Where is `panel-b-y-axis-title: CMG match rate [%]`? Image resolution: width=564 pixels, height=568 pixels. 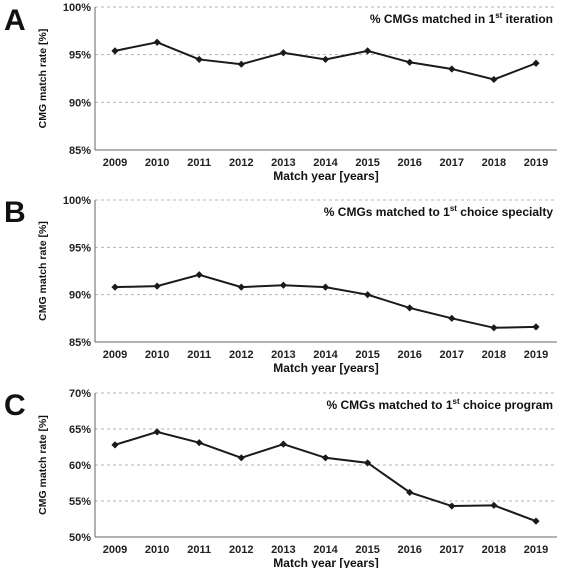 panel-b-y-axis-title: CMG match rate [%] is located at coordinates (43, 271).